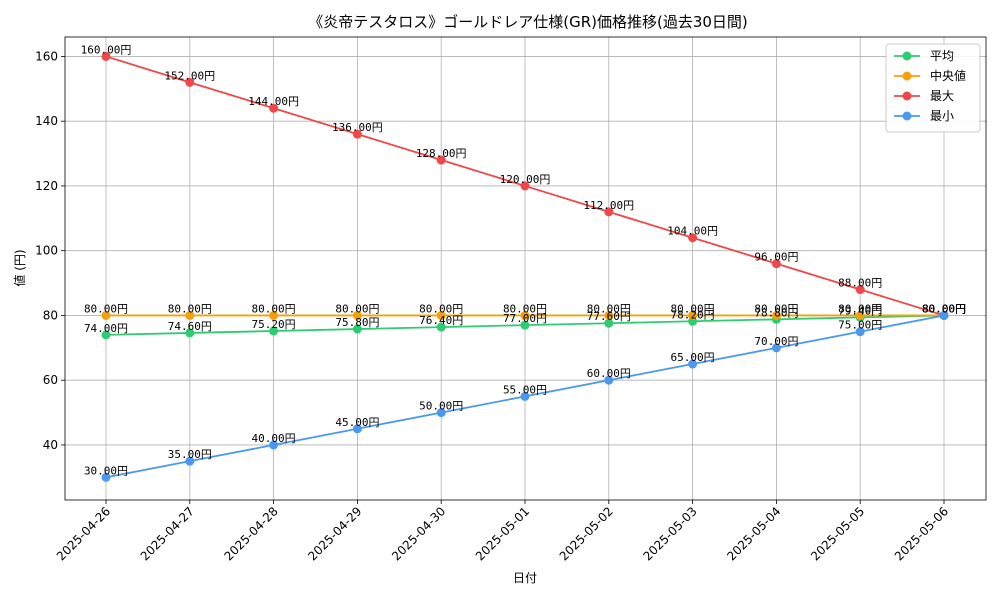  What do you see at coordinates (274, 438) in the screenshot?
I see `data-label: 40.00円` at bounding box center [274, 438].